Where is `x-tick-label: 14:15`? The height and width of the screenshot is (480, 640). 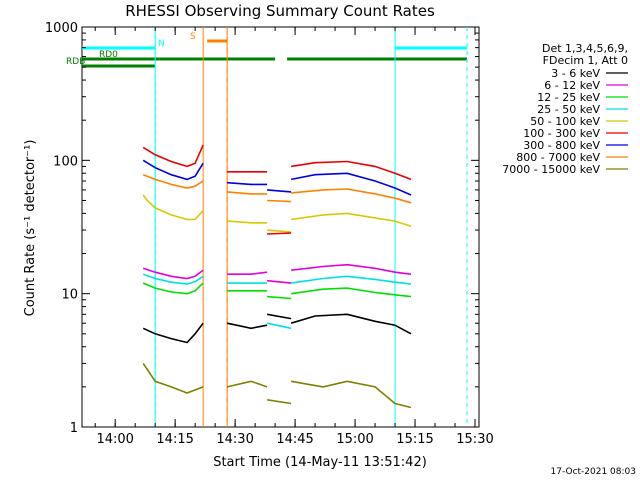 x-tick-label: 14:15 is located at coordinates (174, 439).